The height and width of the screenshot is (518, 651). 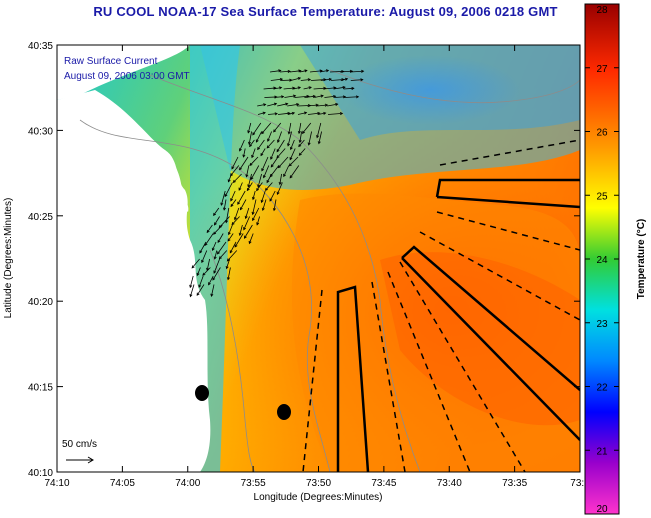 I want to click on vector-scale-label: 50 cm/s, so click(x=79, y=444).